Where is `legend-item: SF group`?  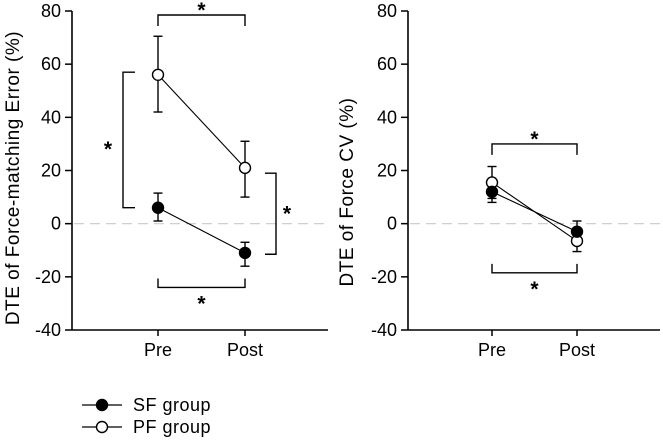
legend-item: SF group is located at coordinates (146, 405).